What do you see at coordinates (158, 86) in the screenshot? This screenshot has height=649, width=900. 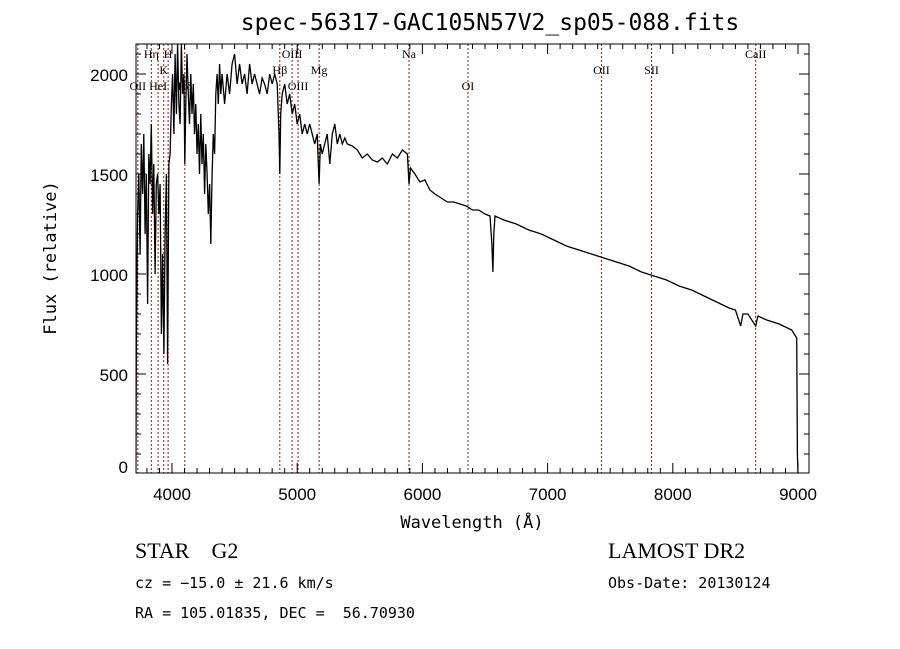 I see `line-marker-label: HeI` at bounding box center [158, 86].